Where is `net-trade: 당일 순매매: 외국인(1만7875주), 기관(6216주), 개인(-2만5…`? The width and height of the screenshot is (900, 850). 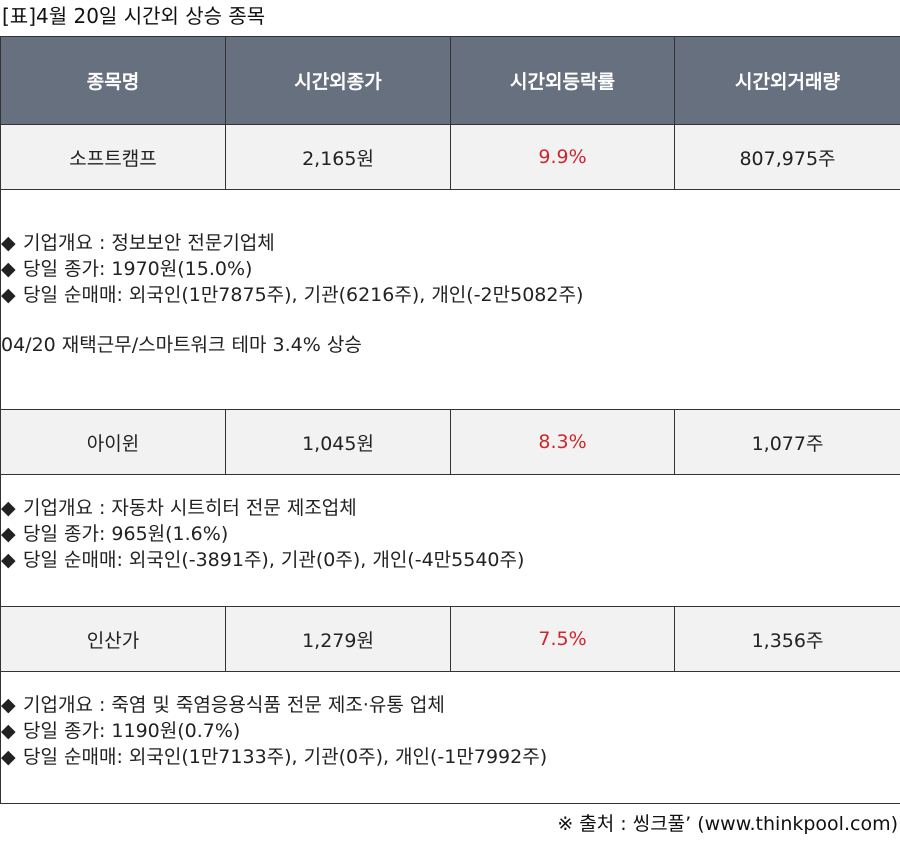
net-trade: 당일 순매매: 외국인(1만7875주), 기관(6216주), 개인(-2만5… is located at coordinates (303, 295).